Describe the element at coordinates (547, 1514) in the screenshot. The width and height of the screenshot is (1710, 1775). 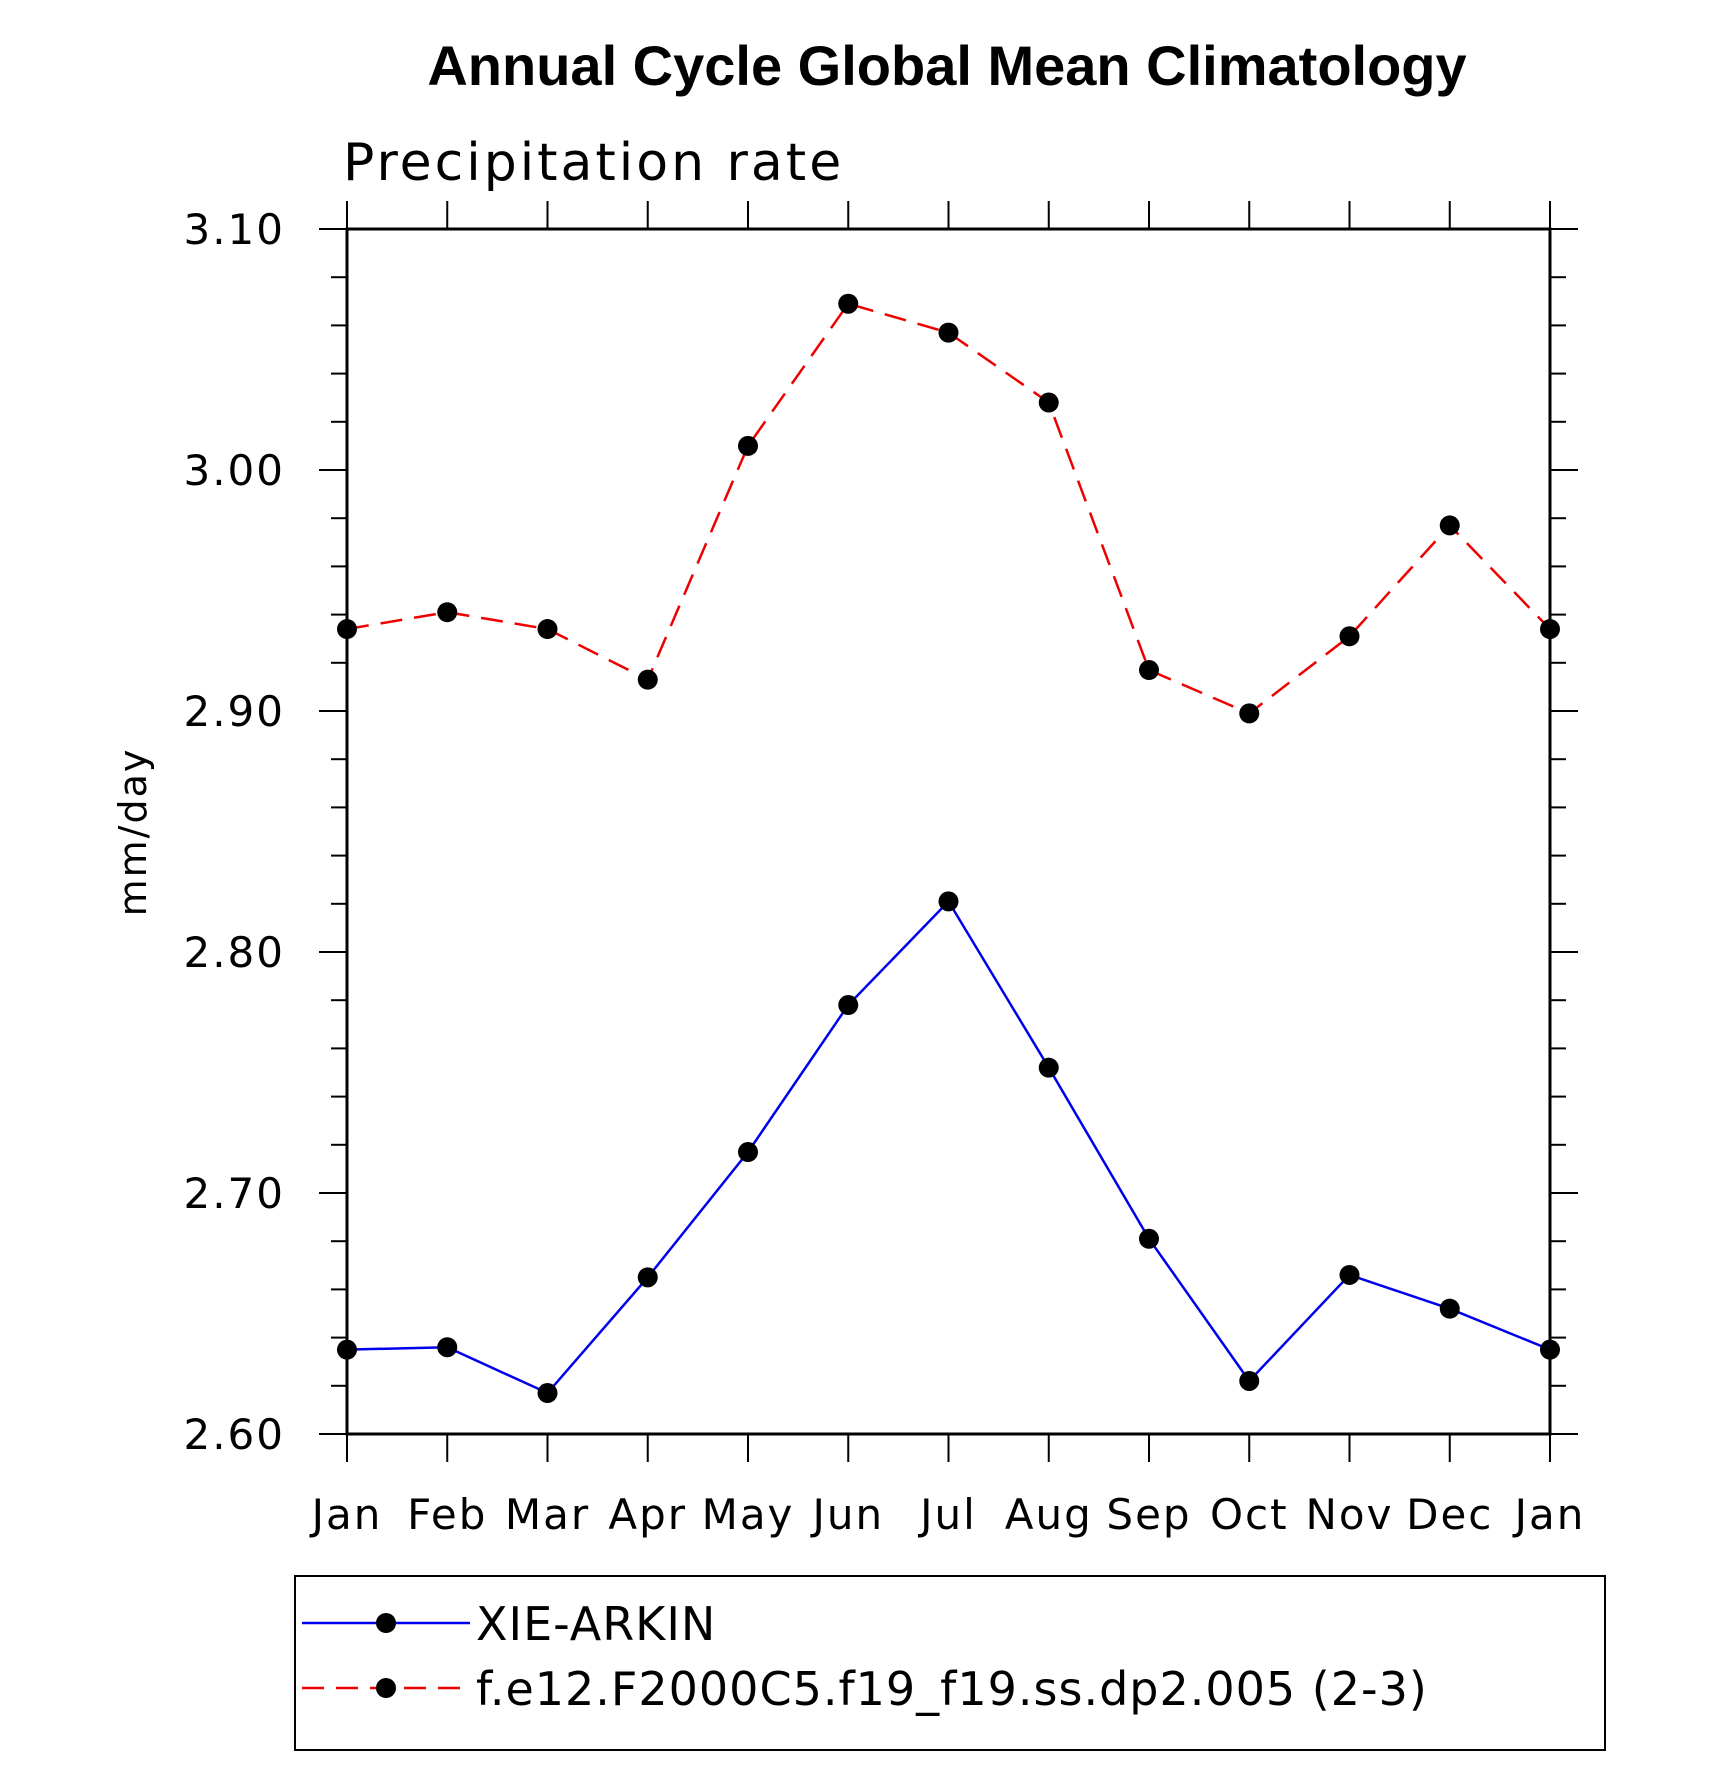
I see `x-tick-label: Mar` at that location.